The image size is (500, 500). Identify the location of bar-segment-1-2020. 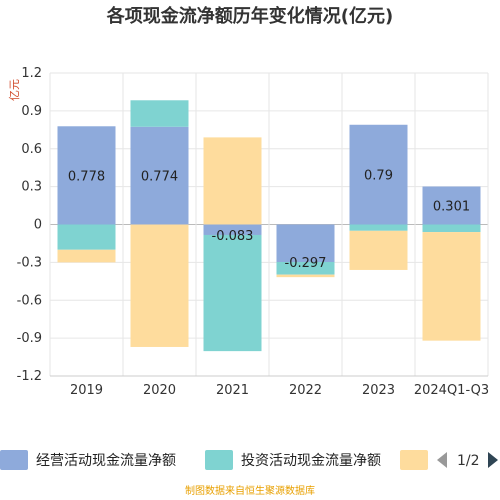
(159, 113).